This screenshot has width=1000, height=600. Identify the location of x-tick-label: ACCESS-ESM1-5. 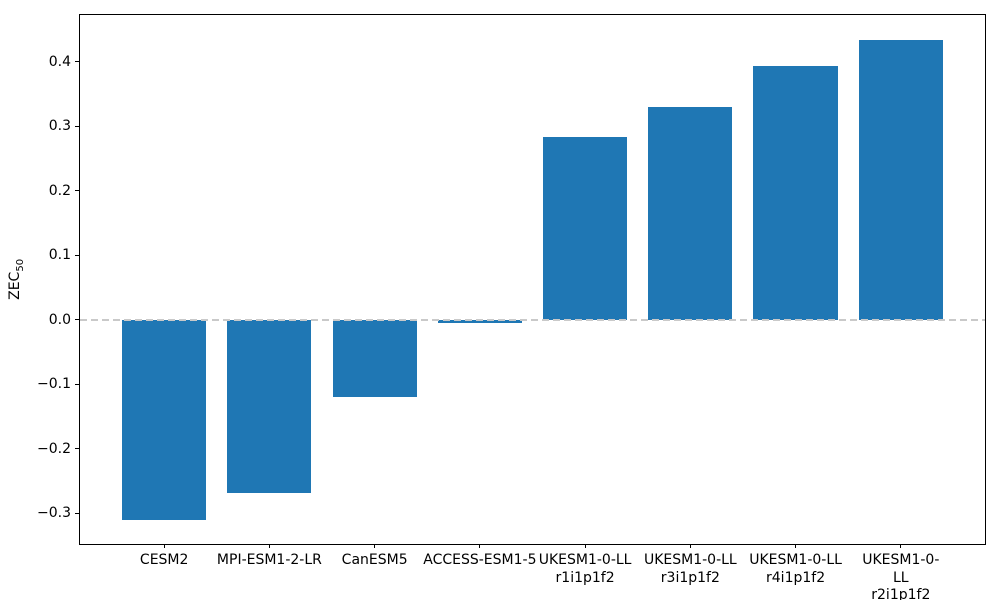
(480, 560).